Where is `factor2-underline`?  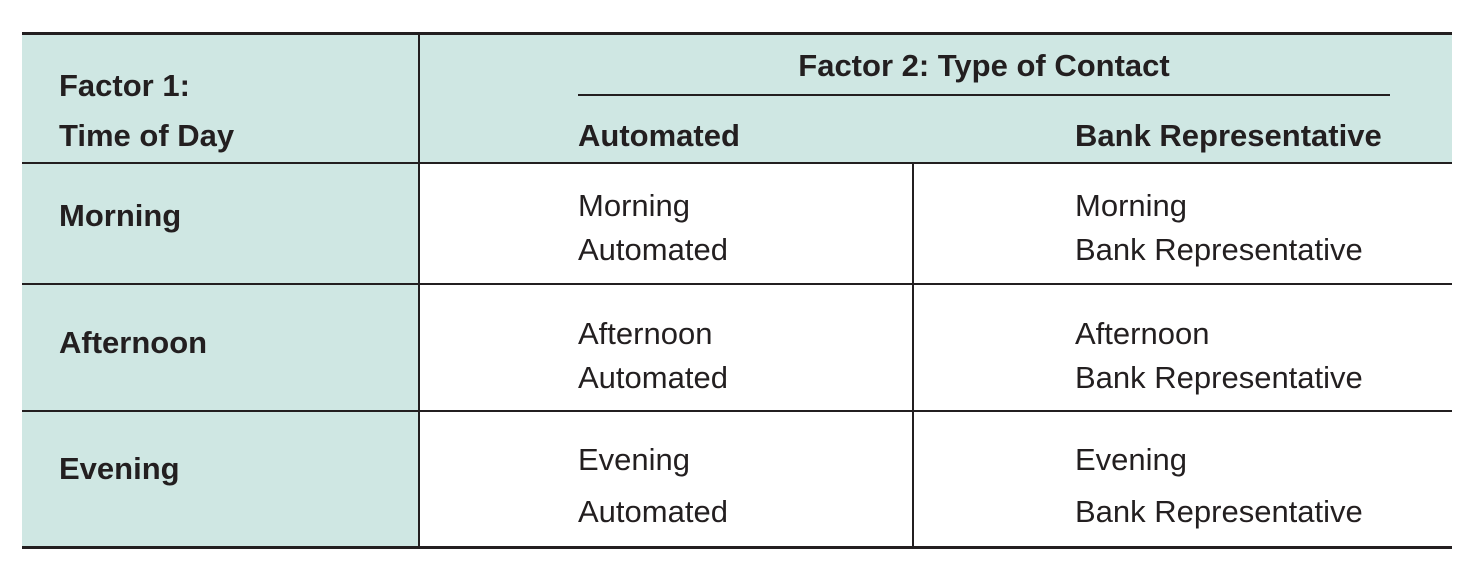
factor2-underline is located at coordinates (984, 95).